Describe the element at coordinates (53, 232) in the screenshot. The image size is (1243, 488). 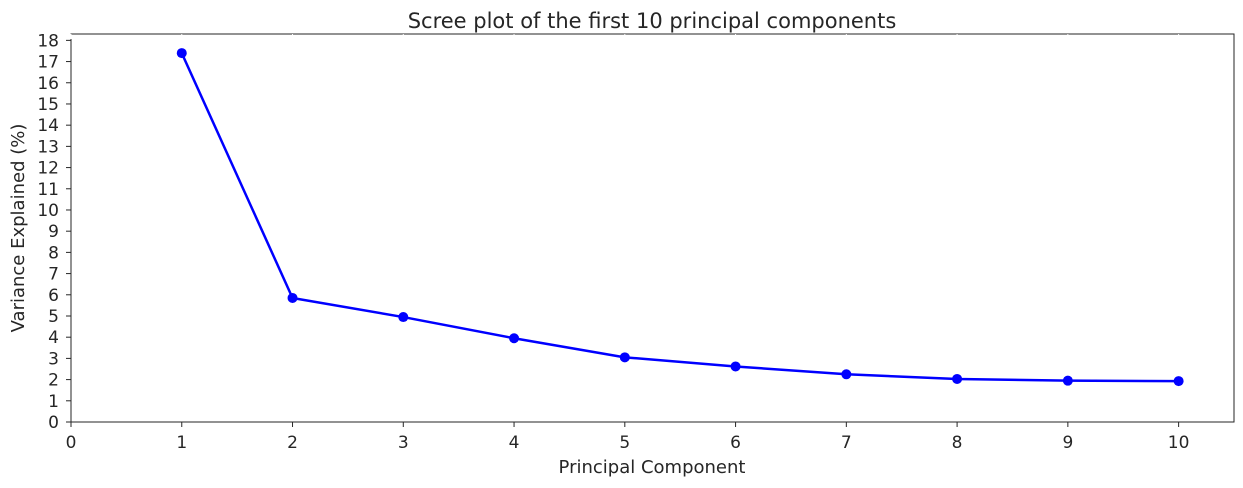
I see `y-tick-label: 9` at that location.